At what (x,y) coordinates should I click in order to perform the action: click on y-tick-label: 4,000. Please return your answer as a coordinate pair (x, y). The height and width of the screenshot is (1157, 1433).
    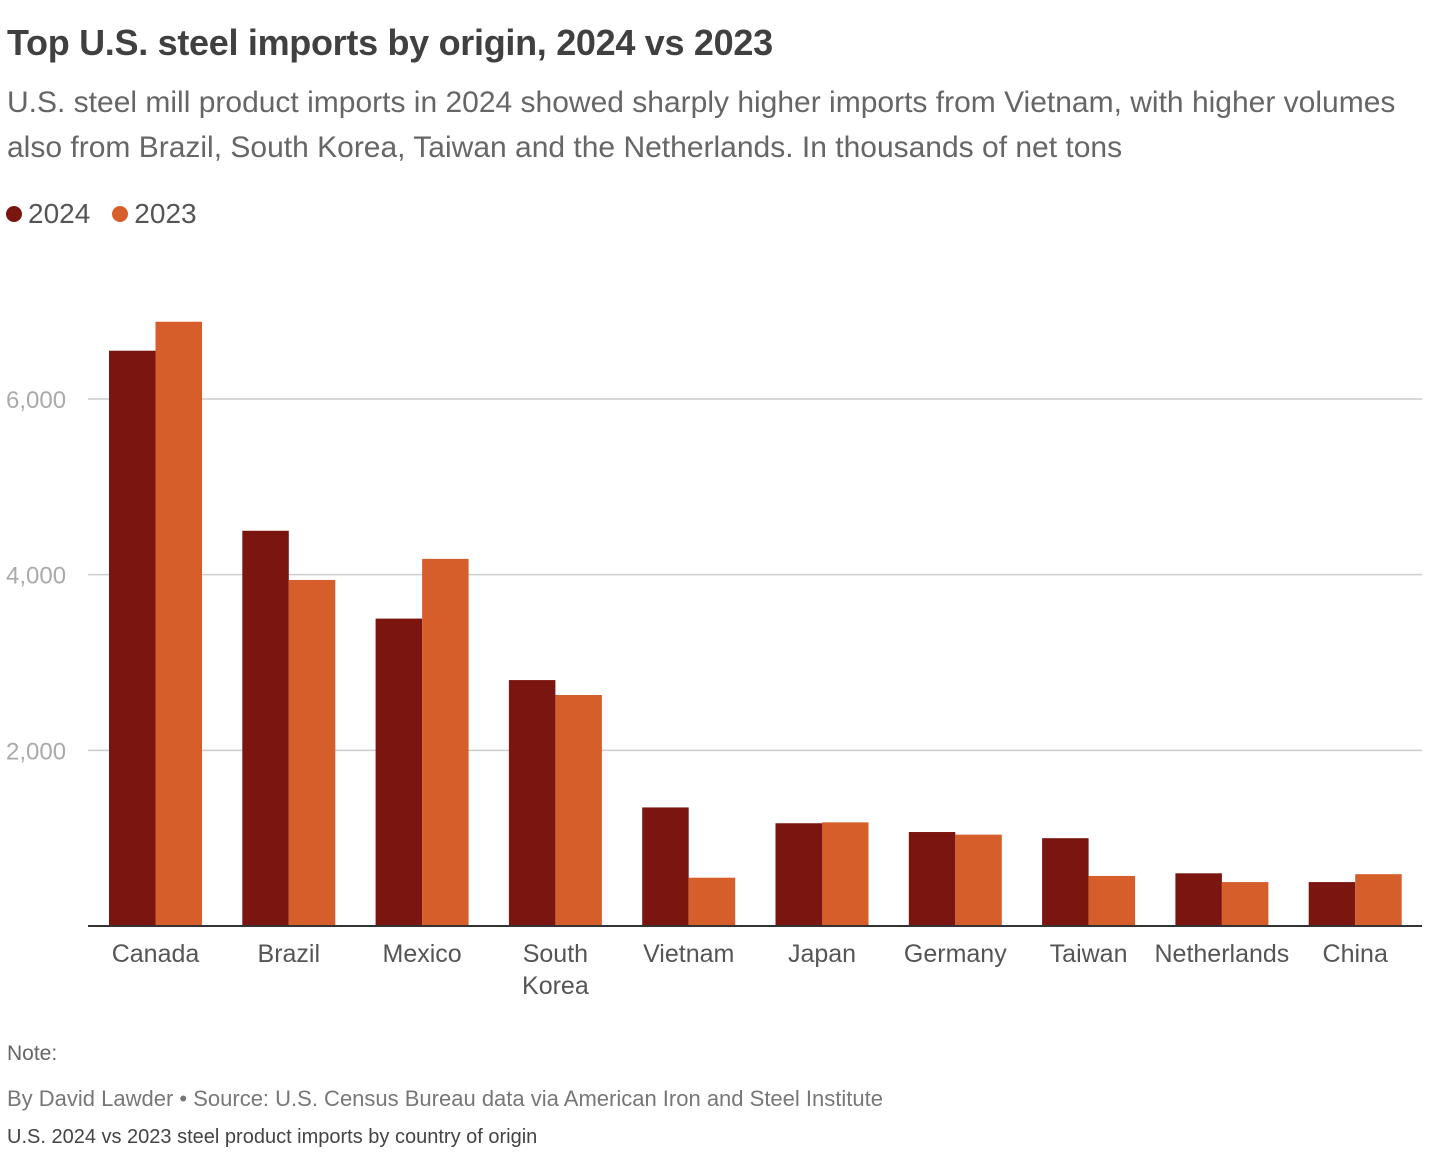
    Looking at the image, I should click on (36, 576).